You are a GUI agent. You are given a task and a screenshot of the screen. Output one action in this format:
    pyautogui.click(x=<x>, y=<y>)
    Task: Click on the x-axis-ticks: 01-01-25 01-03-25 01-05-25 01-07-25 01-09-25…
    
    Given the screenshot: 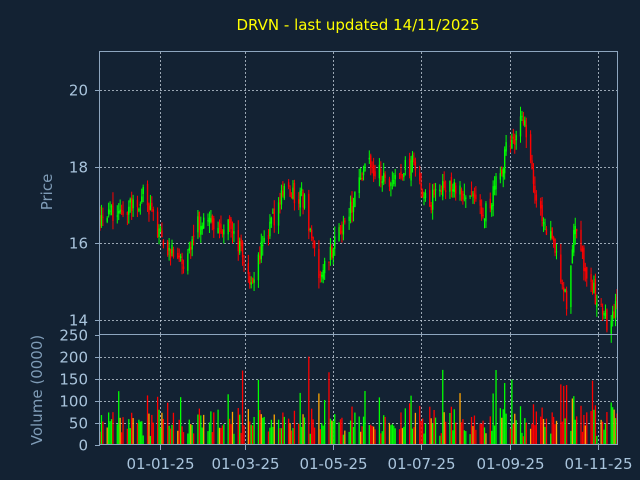 What is the action you would take?
    pyautogui.click(x=379, y=459)
    